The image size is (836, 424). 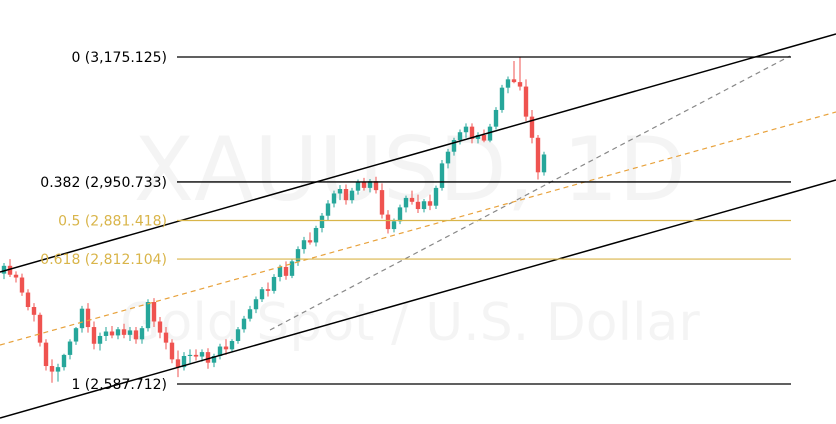 What do you see at coordinates (103, 260) in the screenshot?
I see `fib-label-0.618: 0.618 (2,812.104)` at bounding box center [103, 260].